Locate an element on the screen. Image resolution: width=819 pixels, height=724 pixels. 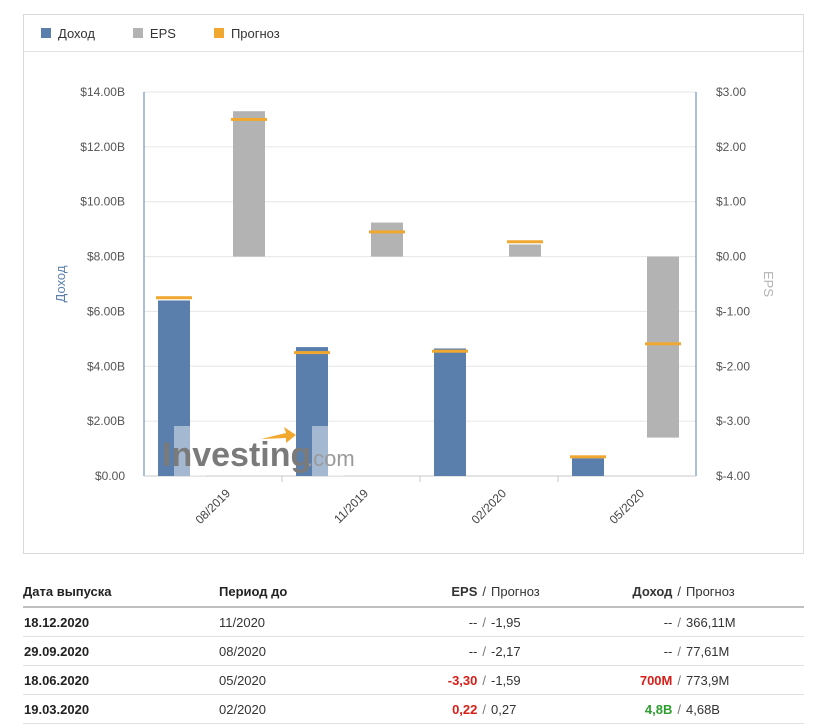
row-date: 18.06.2020 is located at coordinates (57, 680).